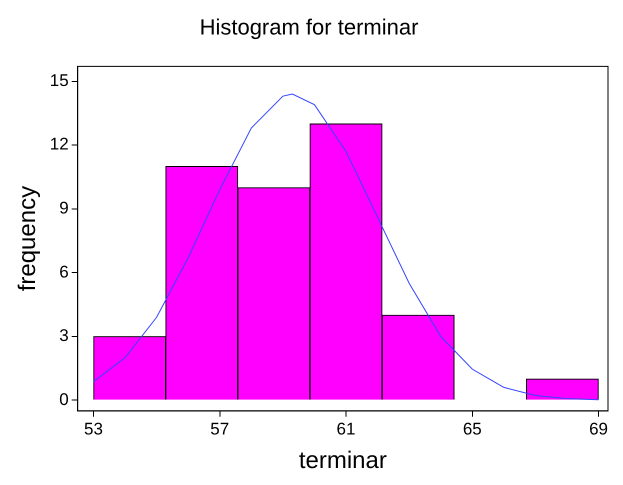 The width and height of the screenshot is (623, 485). What do you see at coordinates (64, 336) in the screenshot?
I see `y-tick-label: 3` at bounding box center [64, 336].